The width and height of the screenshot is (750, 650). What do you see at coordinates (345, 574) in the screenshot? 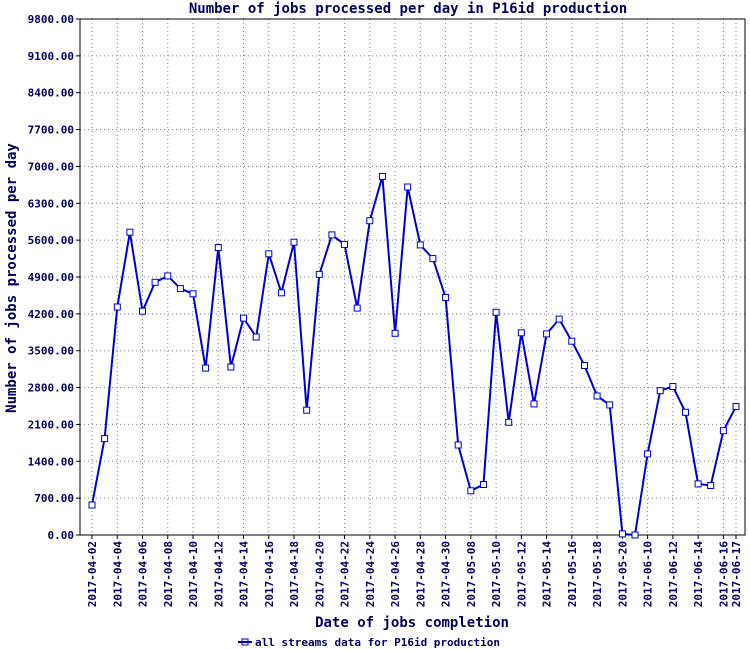
I see `x-tick-label: 2017-04-22` at bounding box center [345, 574].